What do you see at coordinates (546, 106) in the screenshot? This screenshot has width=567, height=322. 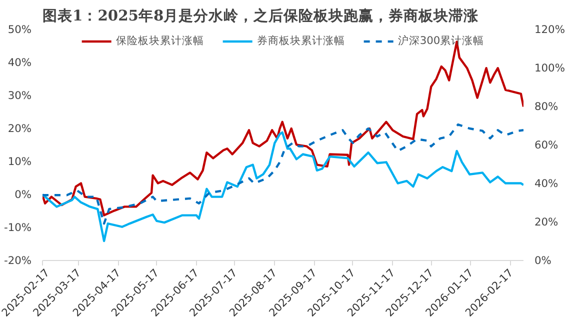 I see `y2-tick-label: 80%` at bounding box center [546, 106].